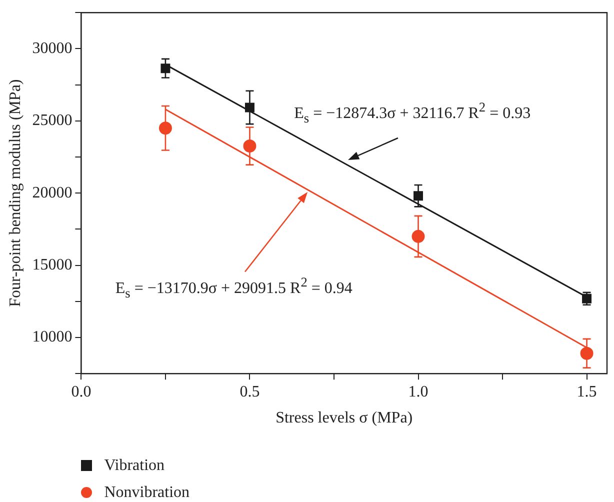 The image size is (614, 502). Describe the element at coordinates (52, 265) in the screenshot. I see `y-tick-label: 15000` at that location.